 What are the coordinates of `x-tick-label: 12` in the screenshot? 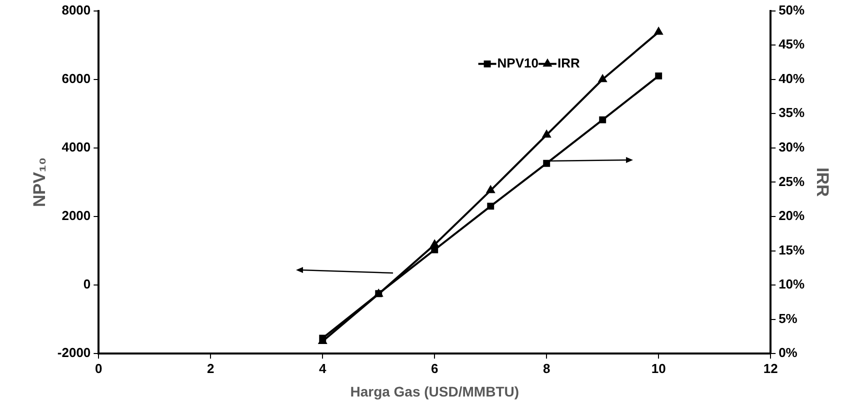 It's located at (770, 368).